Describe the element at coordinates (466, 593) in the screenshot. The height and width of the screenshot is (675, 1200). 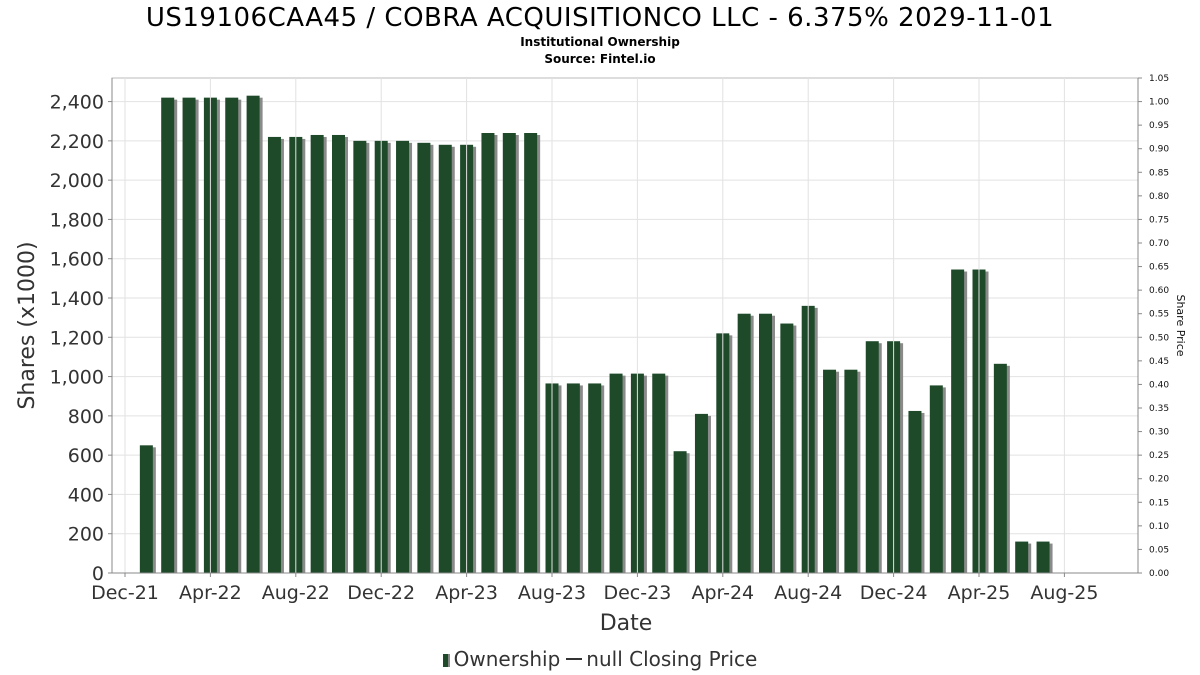
I see `x-tick-label: Apr-23` at that location.